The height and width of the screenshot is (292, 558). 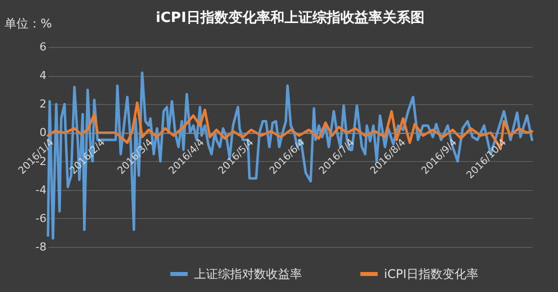 I want to click on chart-title: iCPI日指数变化率和上证综指收益率关系图, so click(x=290, y=17).